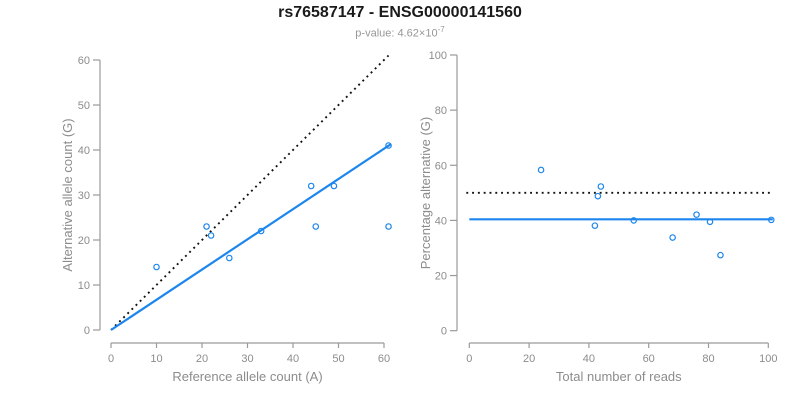 This screenshot has width=800, height=400. Describe the element at coordinates (400, 12) in the screenshot. I see `page-title: rs76587147 - ENSG00000141560` at that location.